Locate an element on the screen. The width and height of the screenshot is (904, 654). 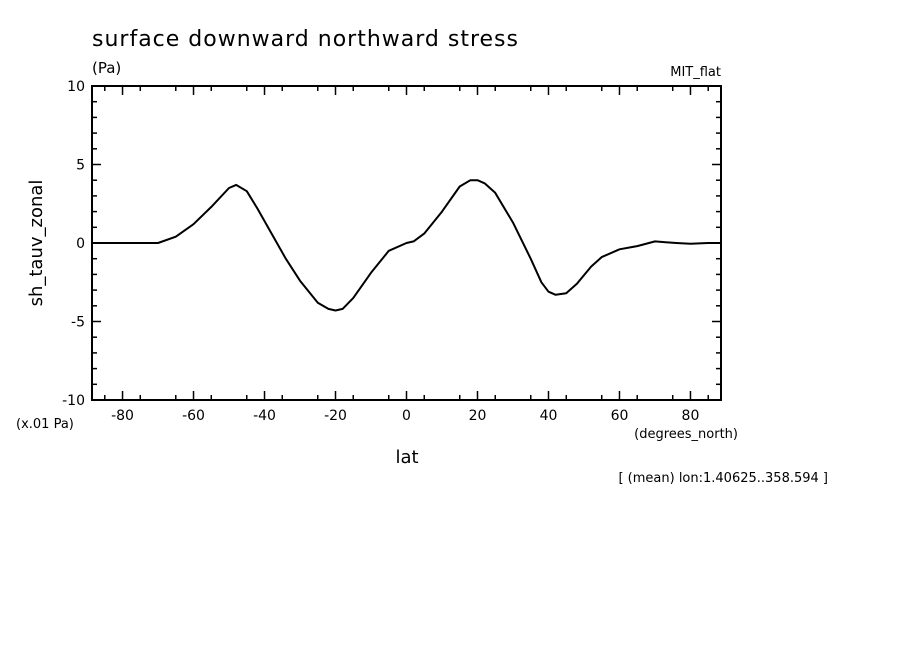
x-tick-label: -40 is located at coordinates (264, 416).